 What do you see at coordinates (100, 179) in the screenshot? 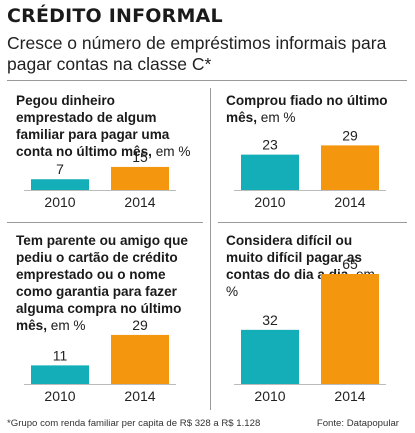
I see `panel-1-chart: 7 2010 15 2014` at bounding box center [100, 179].